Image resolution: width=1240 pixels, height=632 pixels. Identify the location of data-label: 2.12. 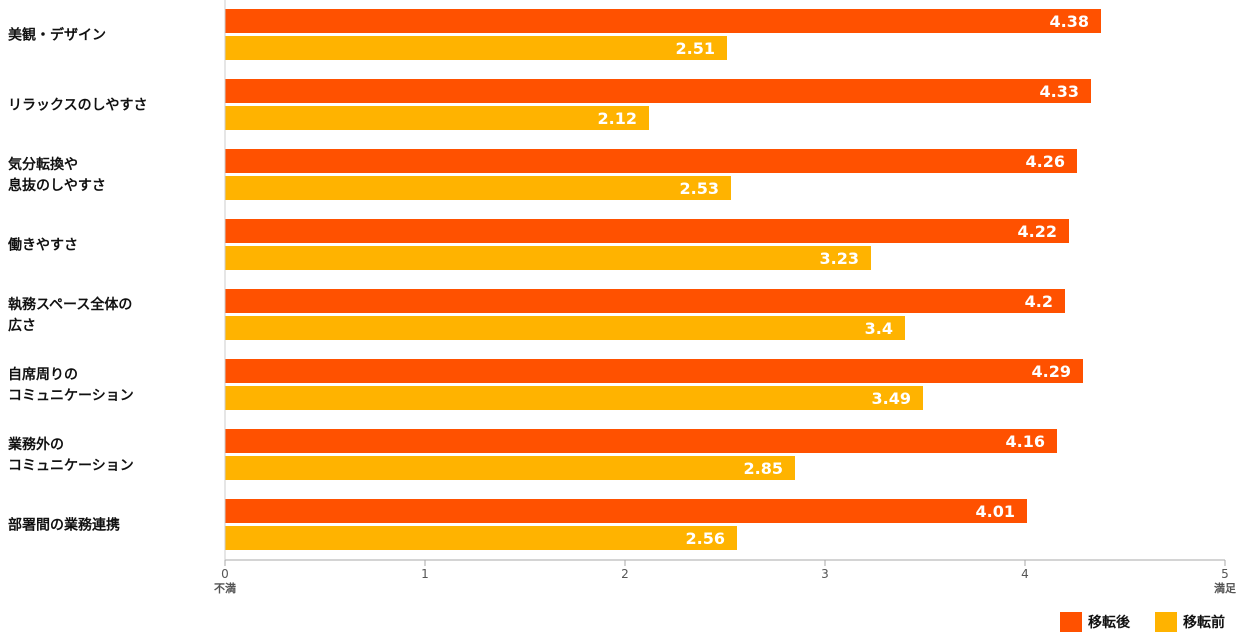
(617, 118).